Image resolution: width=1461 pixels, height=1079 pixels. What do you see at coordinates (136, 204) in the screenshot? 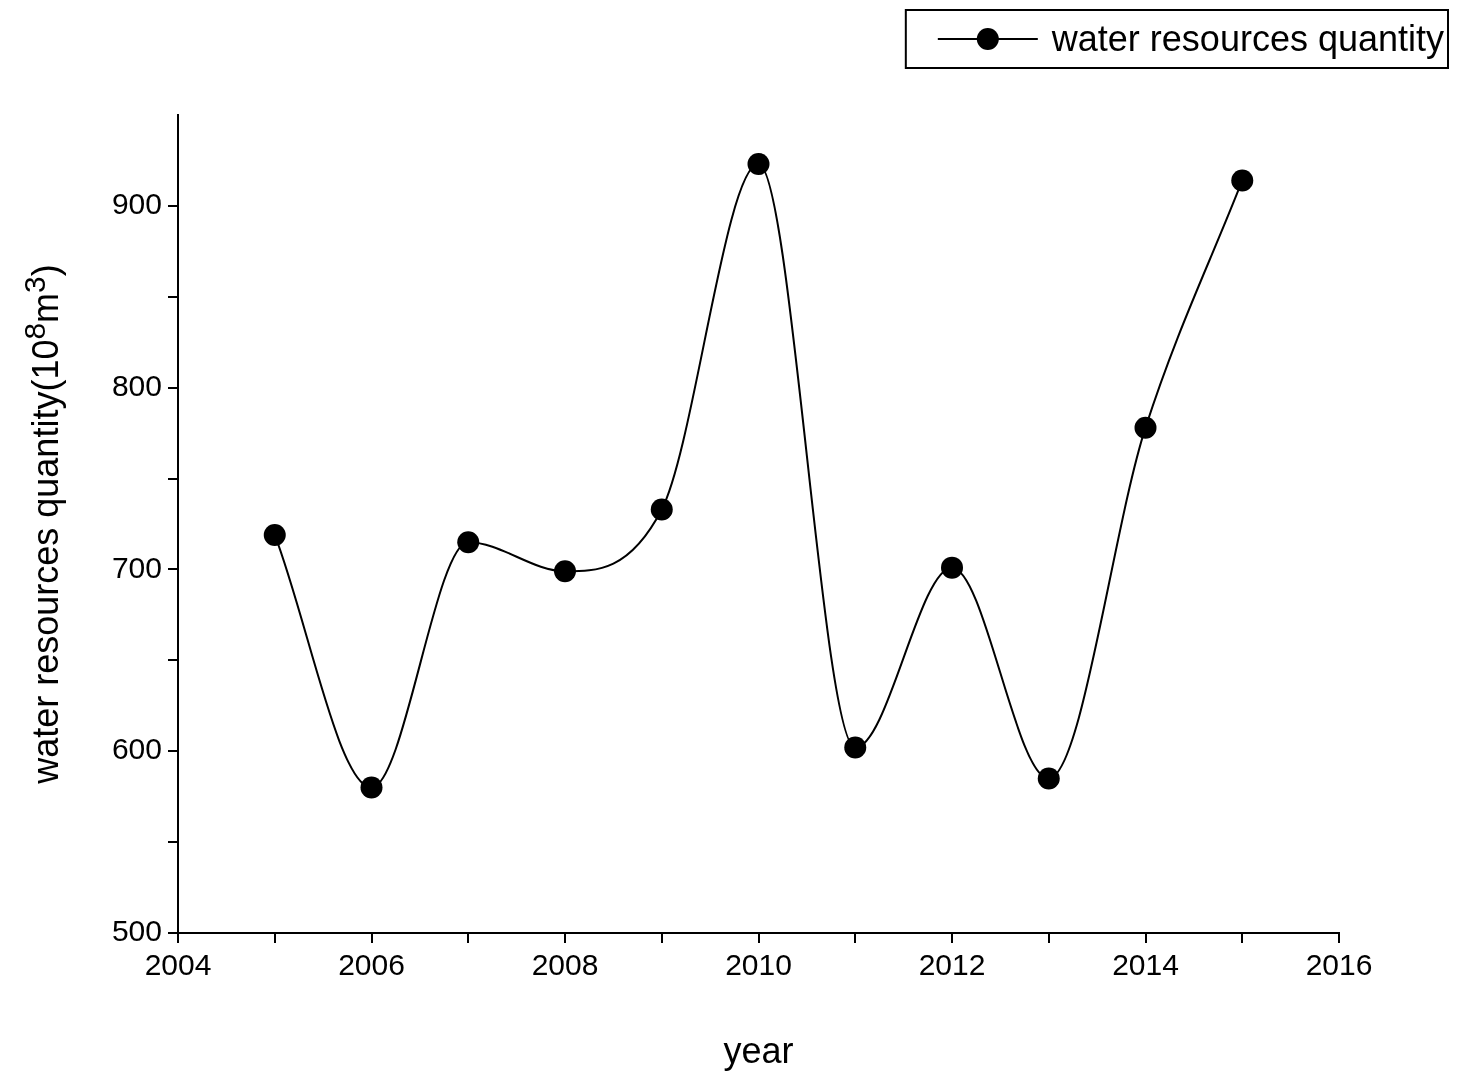
I see `y-tick-label: 900` at bounding box center [136, 204].